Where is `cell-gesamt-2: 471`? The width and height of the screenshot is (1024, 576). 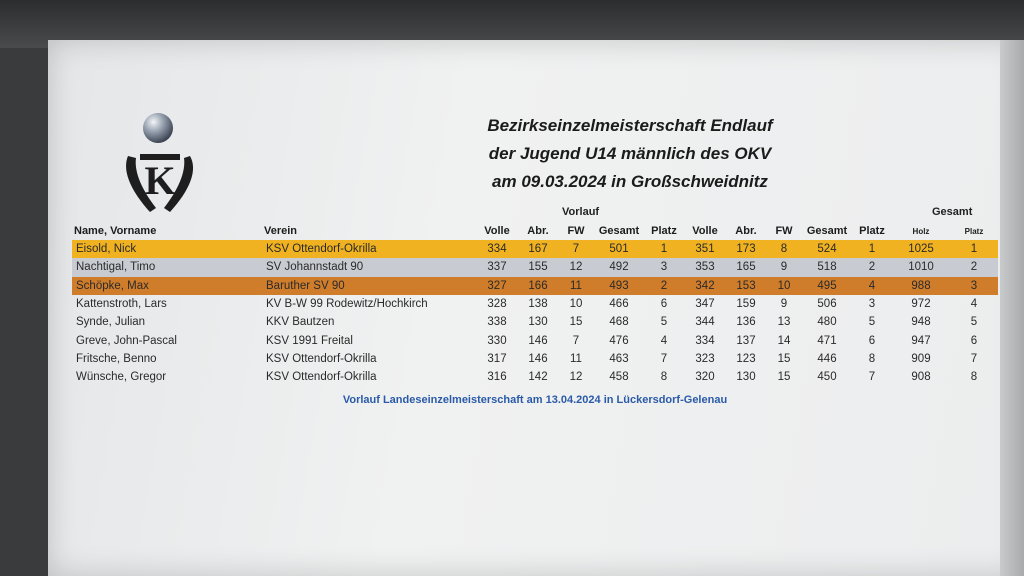 cell-gesamt-2: 471 is located at coordinates (827, 340).